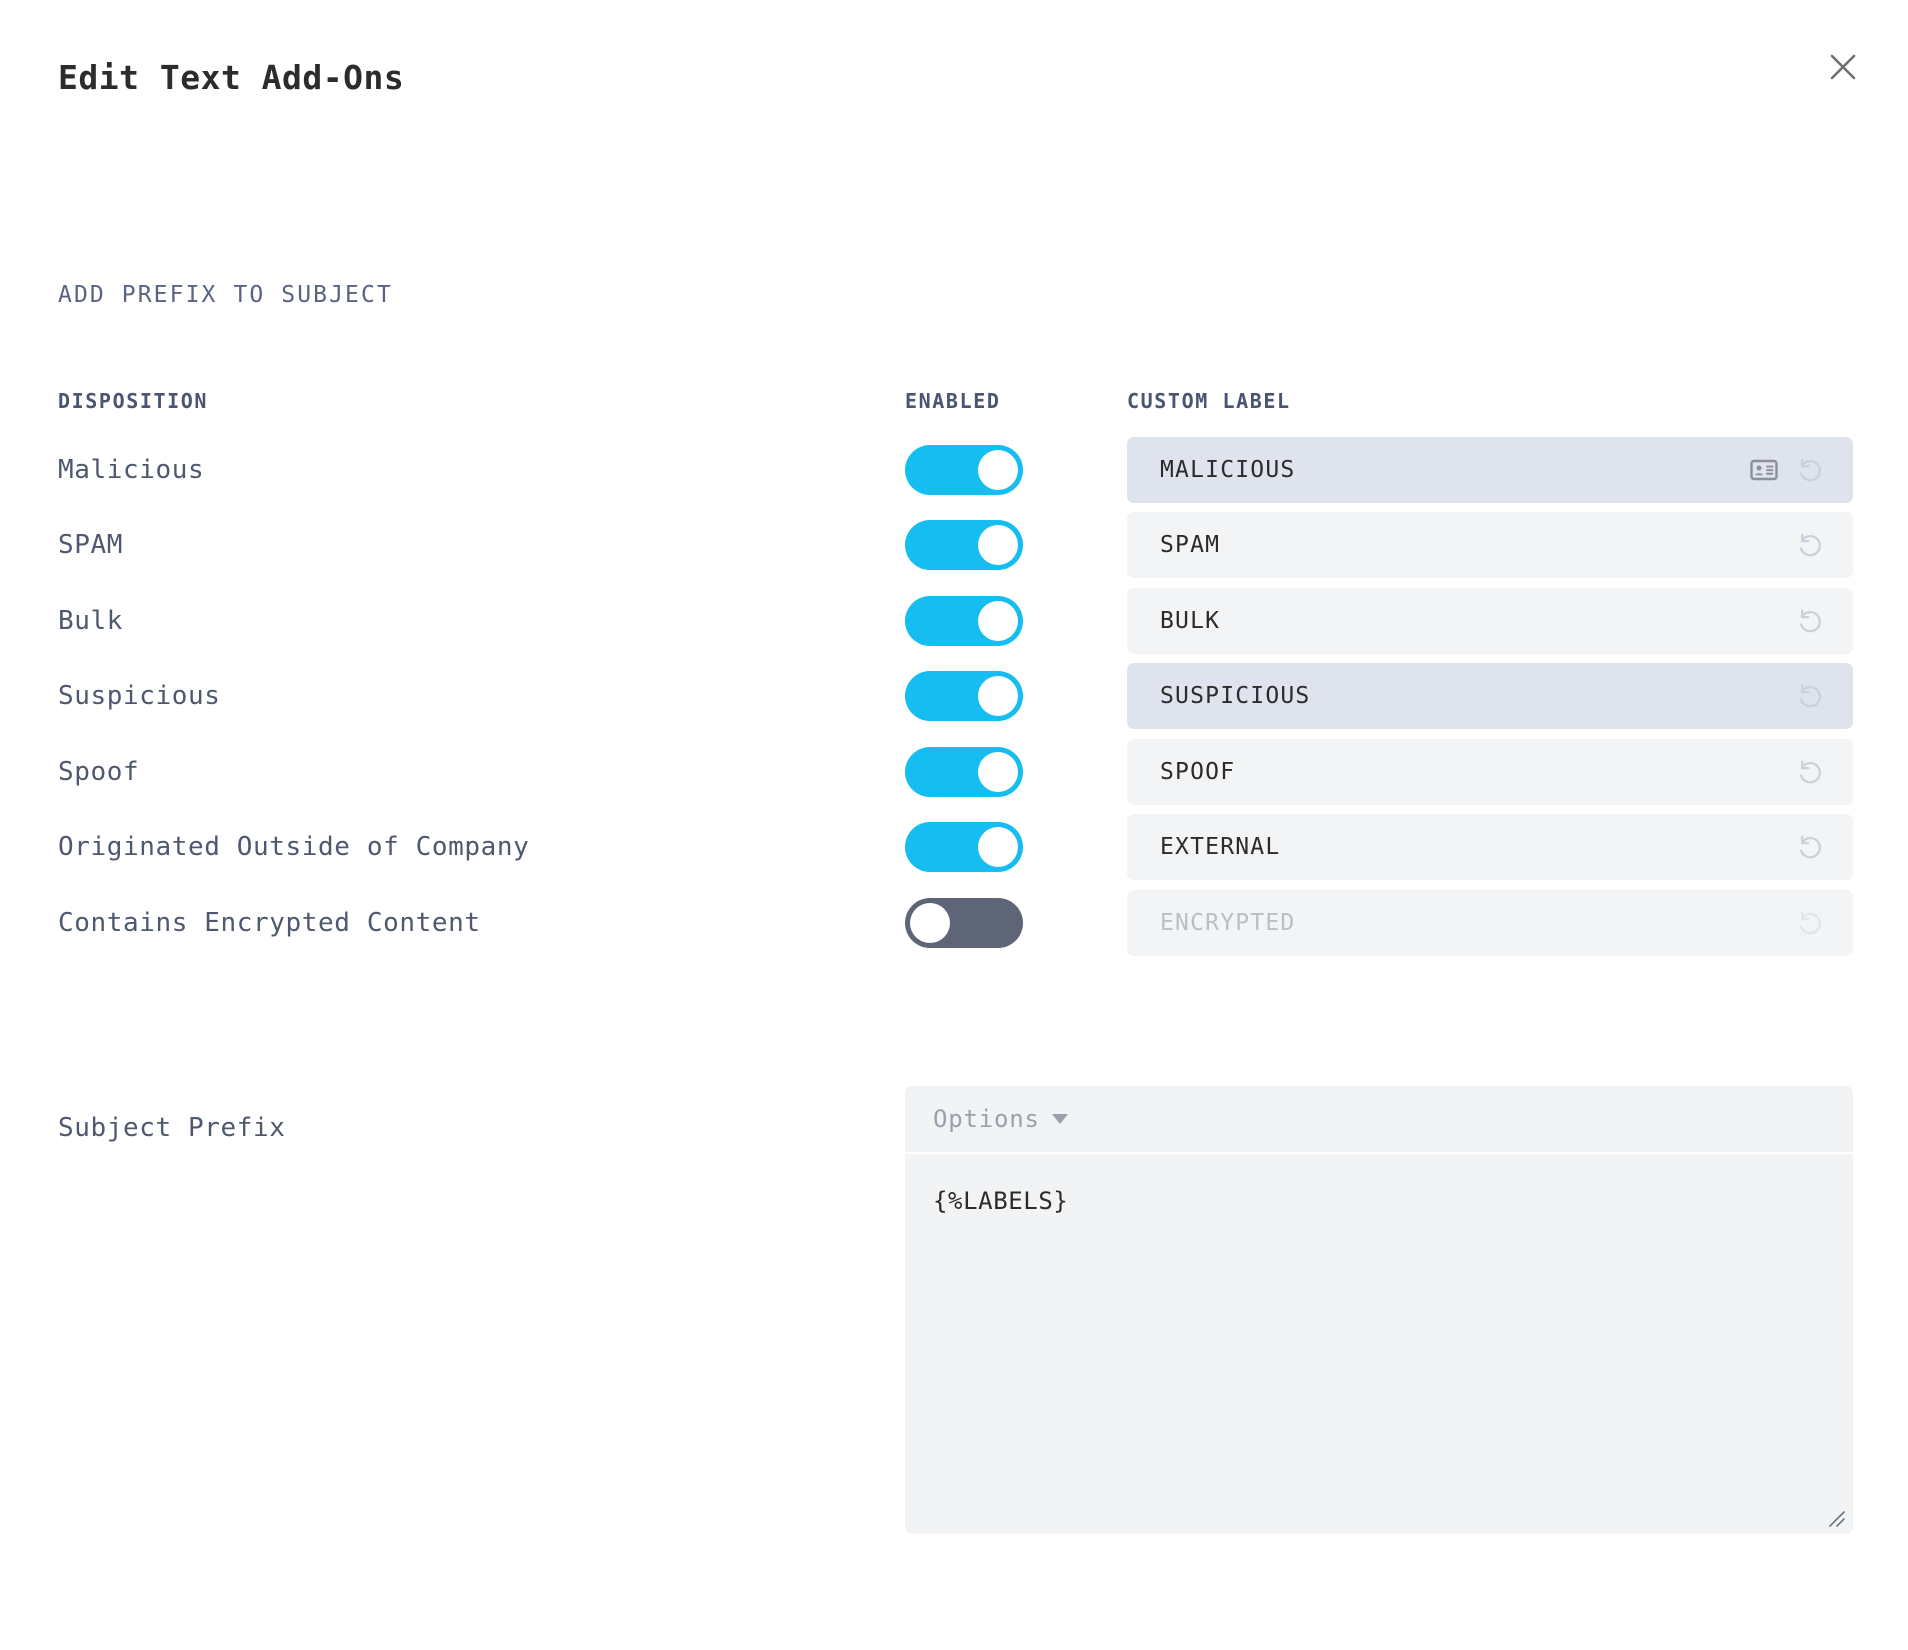 The image size is (1908, 1650). Describe the element at coordinates (1059, 1119) in the screenshot. I see `chevron-down-icon` at that location.